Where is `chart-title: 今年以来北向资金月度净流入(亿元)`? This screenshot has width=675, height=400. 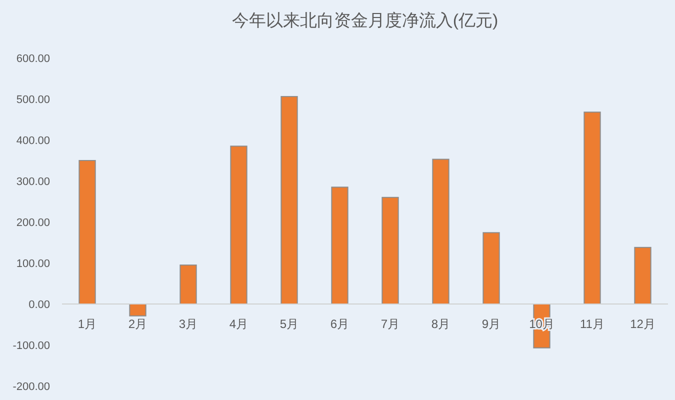
chart-title: 今年以来北向资金月度净流入(亿元) is located at coordinates (365, 20).